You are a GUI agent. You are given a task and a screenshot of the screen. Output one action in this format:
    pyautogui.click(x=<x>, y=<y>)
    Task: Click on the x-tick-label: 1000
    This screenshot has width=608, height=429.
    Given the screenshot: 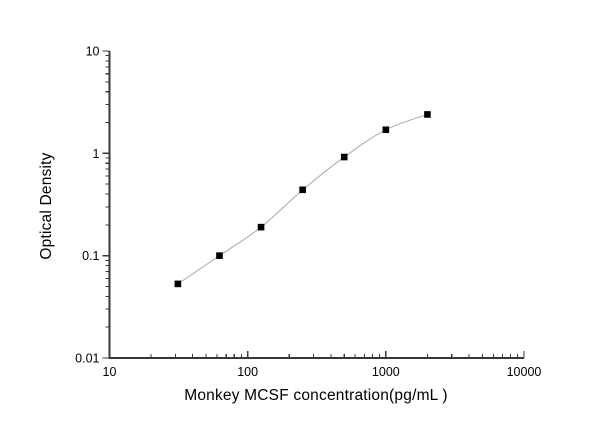 What is the action you would take?
    pyautogui.click(x=386, y=372)
    